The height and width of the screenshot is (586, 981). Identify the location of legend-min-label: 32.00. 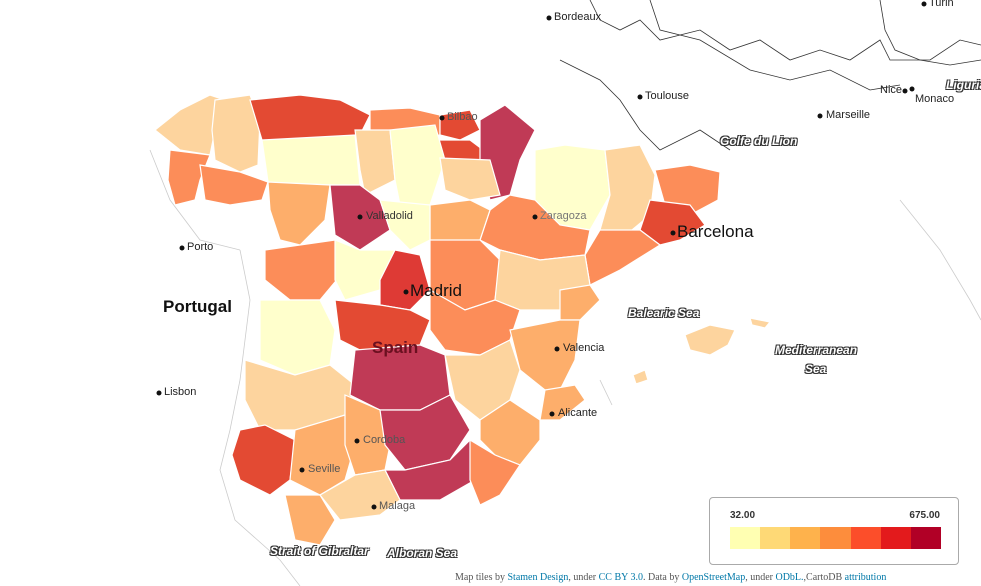
(743, 515).